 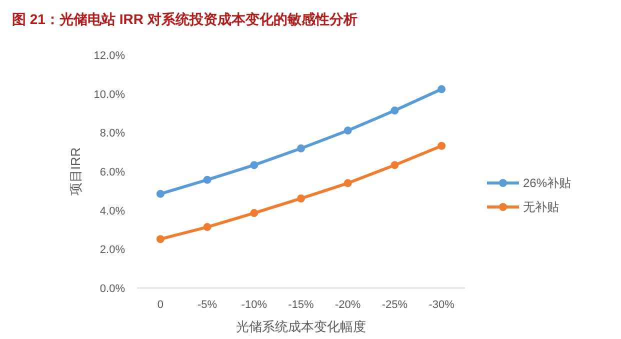 I want to click on y-tick-label: 8.0%, so click(x=113, y=134).